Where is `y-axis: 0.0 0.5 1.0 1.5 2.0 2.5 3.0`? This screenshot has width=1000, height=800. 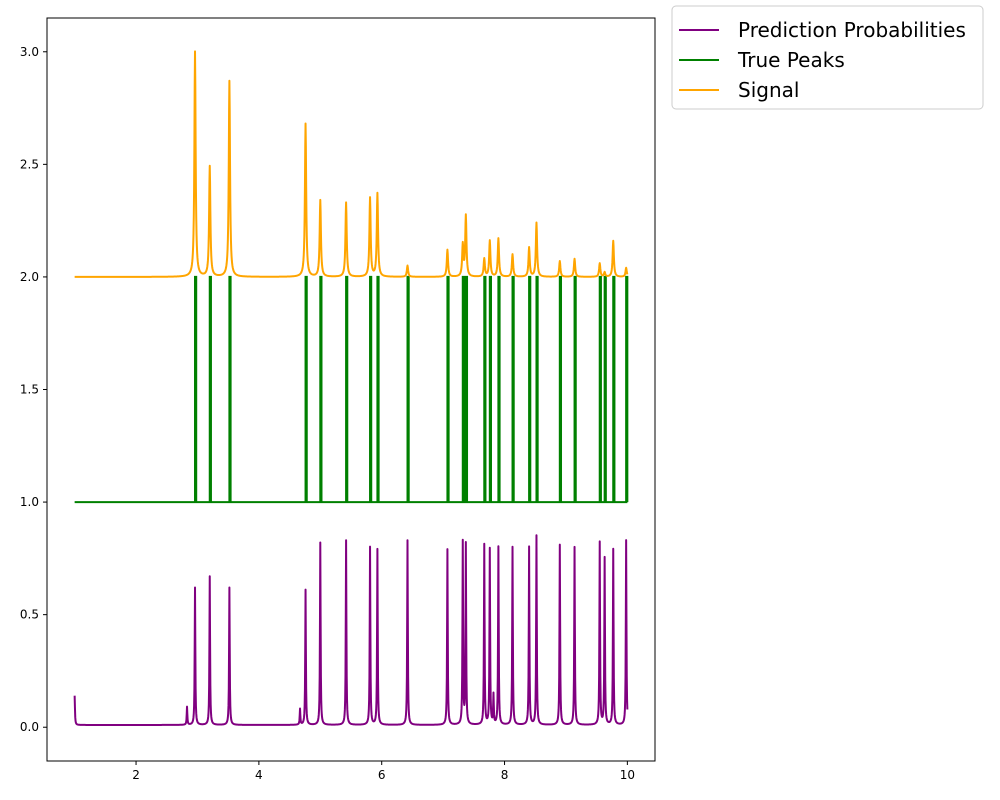
y-axis: 0.0 0.5 1.0 1.5 2.0 2.5 3.0 is located at coordinates (33, 389).